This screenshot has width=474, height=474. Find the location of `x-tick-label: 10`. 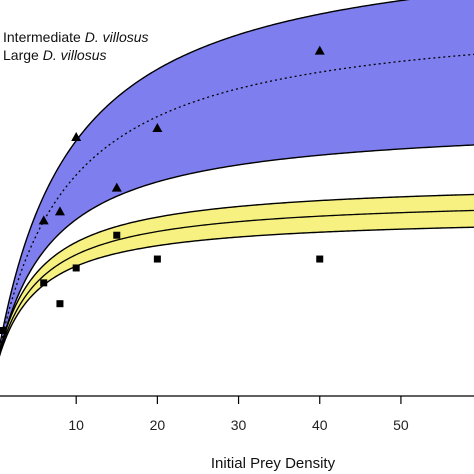

x-tick-label: 10 is located at coordinates (76, 425).